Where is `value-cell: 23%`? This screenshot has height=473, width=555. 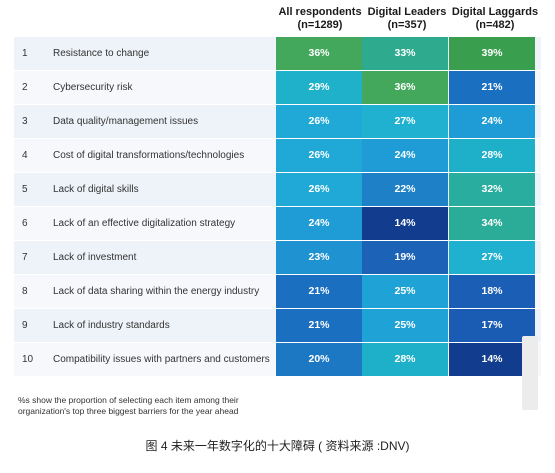
value-cell: 23% is located at coordinates (319, 257).